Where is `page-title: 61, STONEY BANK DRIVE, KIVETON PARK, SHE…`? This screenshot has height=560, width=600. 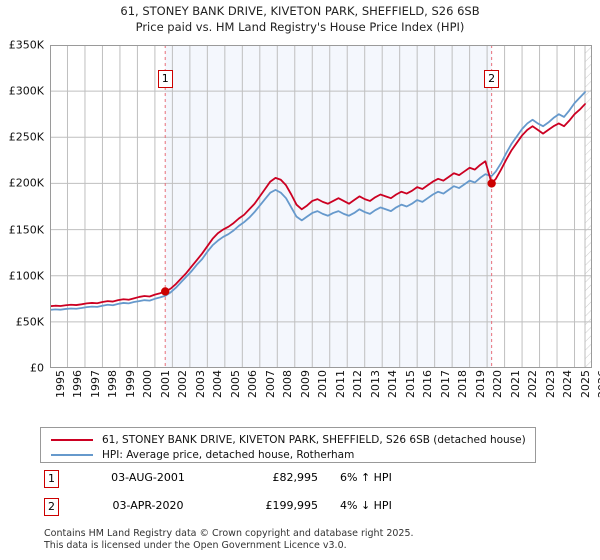 page-title: 61, STONEY BANK DRIVE, KIVETON PARK, SHE… is located at coordinates (300, 11).